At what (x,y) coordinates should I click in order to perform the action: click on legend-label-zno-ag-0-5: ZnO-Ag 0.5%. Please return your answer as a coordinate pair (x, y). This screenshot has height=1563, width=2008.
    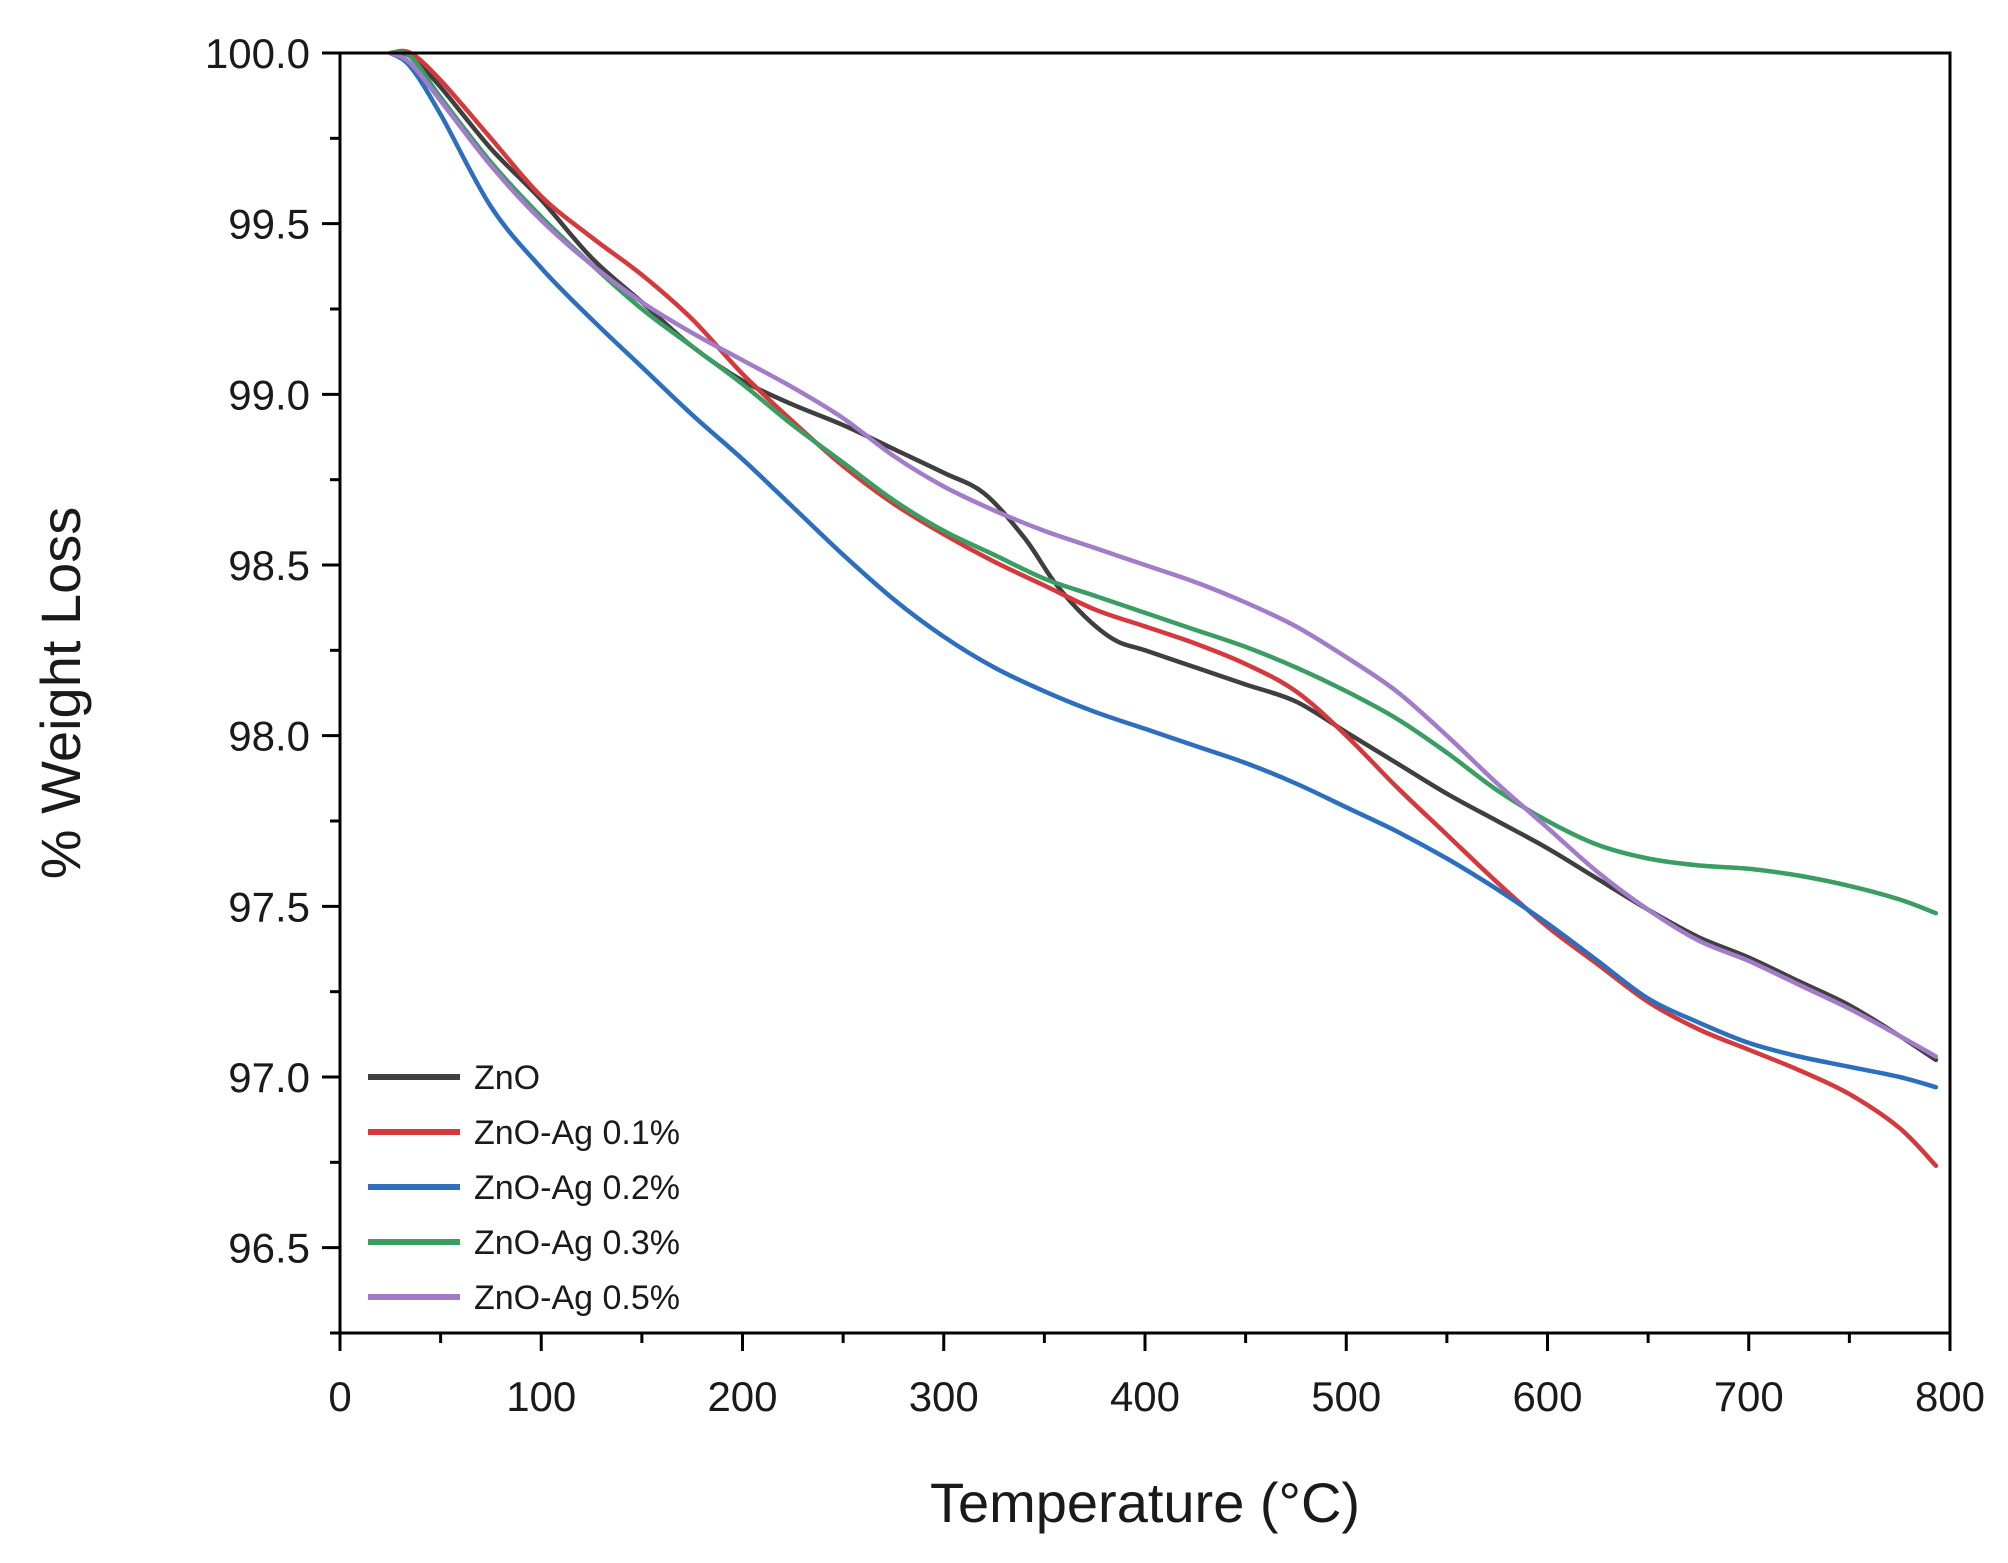
    Looking at the image, I should click on (577, 1298).